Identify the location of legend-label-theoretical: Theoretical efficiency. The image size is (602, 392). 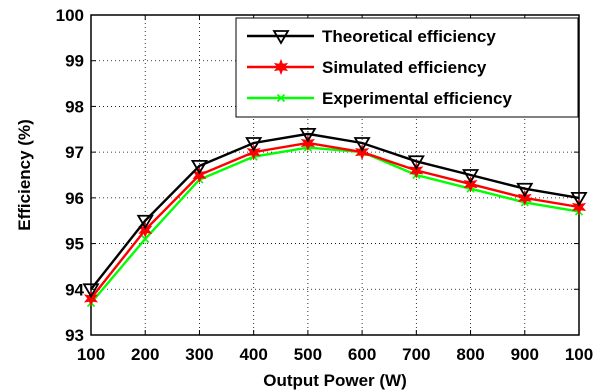
(409, 36).